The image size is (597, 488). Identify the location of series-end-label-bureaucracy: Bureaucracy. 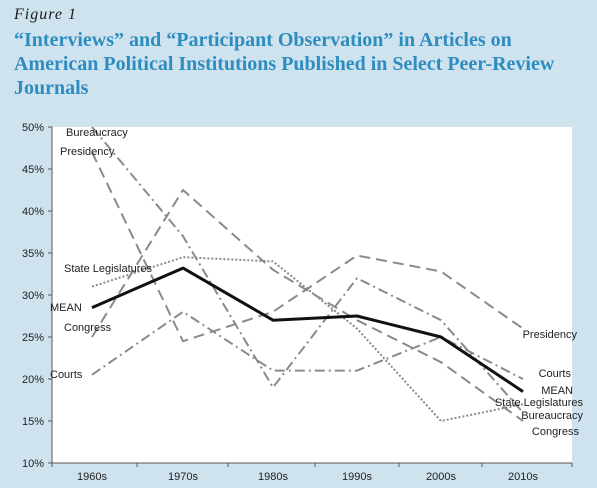
(552, 416).